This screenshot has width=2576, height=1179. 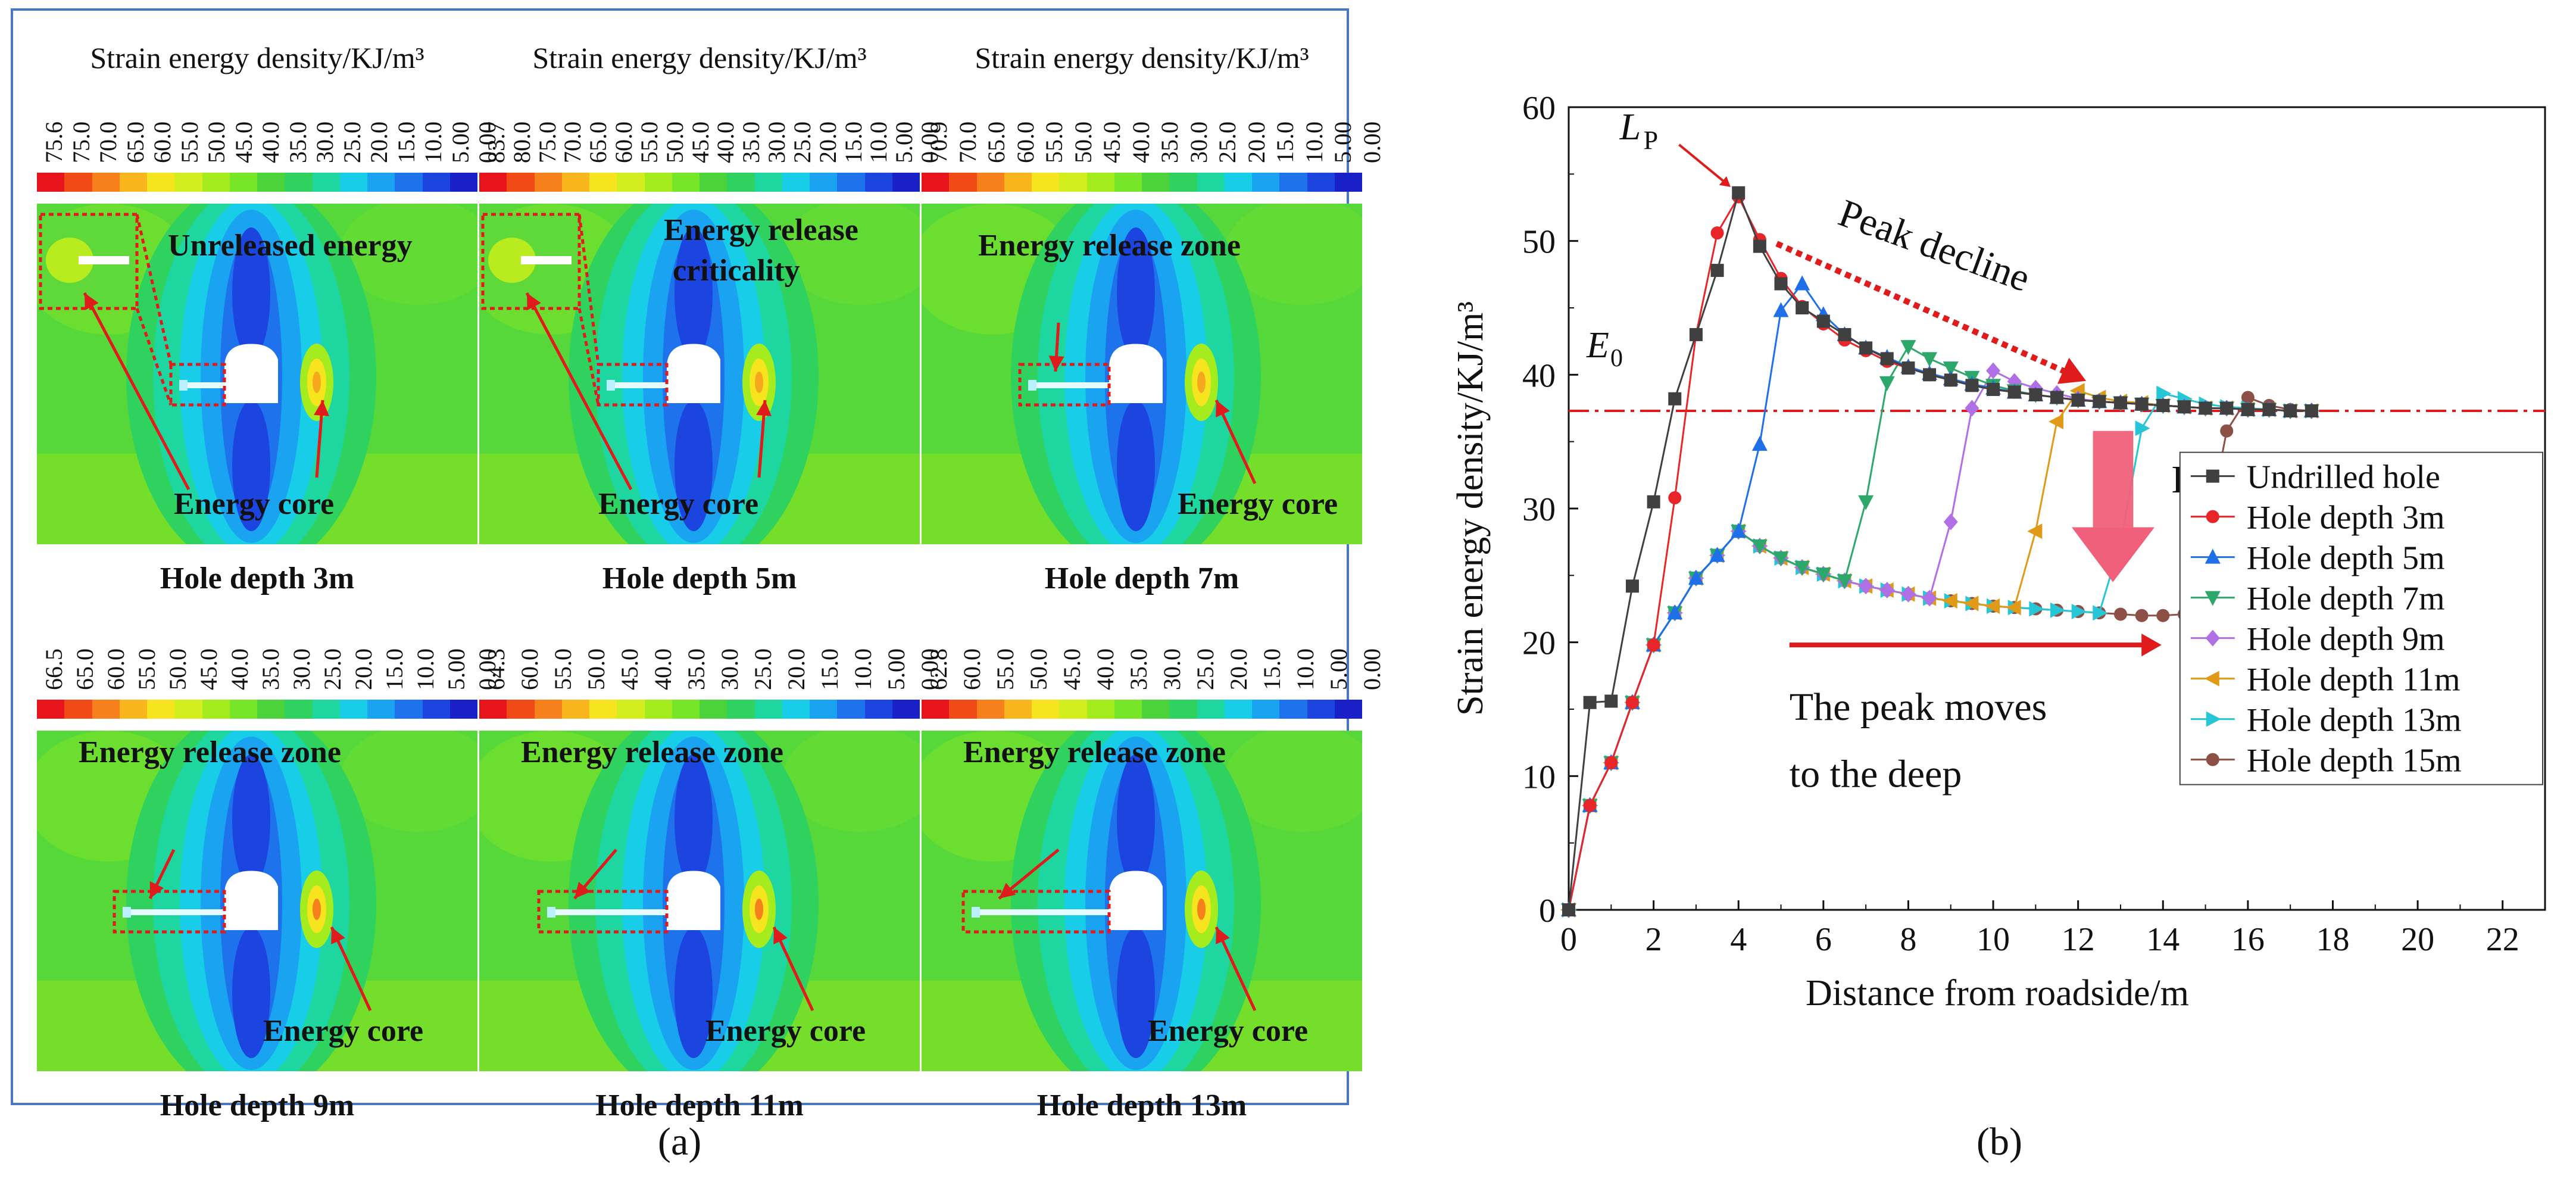 What do you see at coordinates (1470, 508) in the screenshot?
I see `y-axis-label: Strain energy density/KJ/m³` at bounding box center [1470, 508].